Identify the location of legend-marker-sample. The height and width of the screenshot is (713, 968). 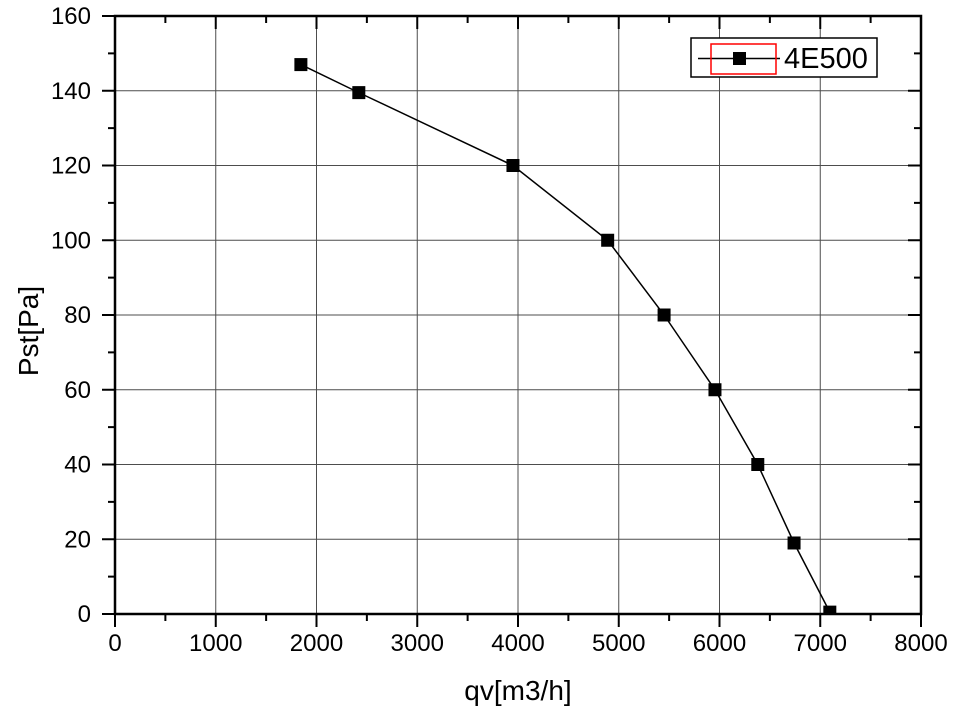
(739, 58).